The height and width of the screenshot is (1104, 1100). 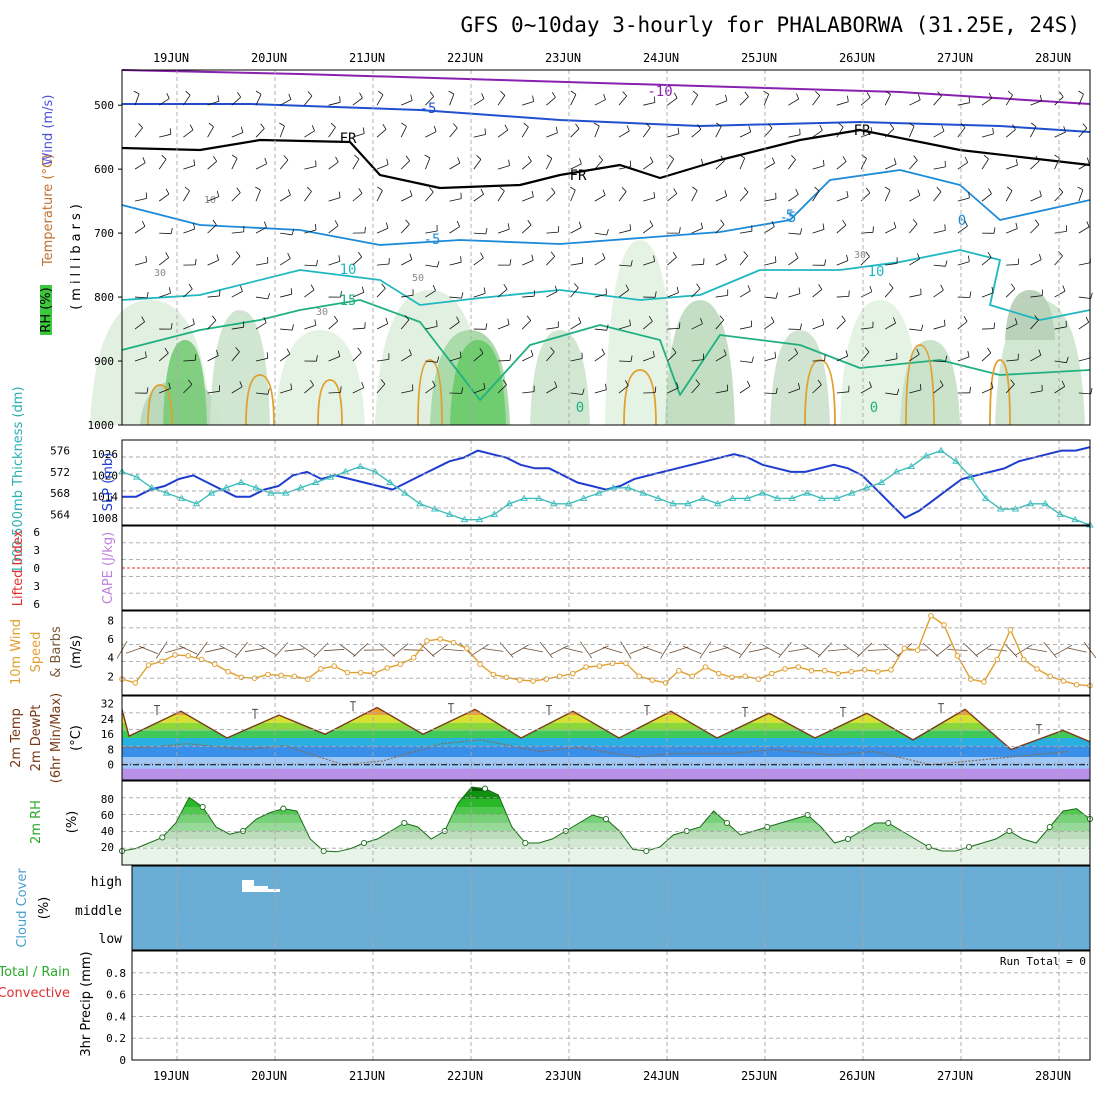 I want to click on ylabel-wind10-a: 10m Wind, so click(x=16, y=652).